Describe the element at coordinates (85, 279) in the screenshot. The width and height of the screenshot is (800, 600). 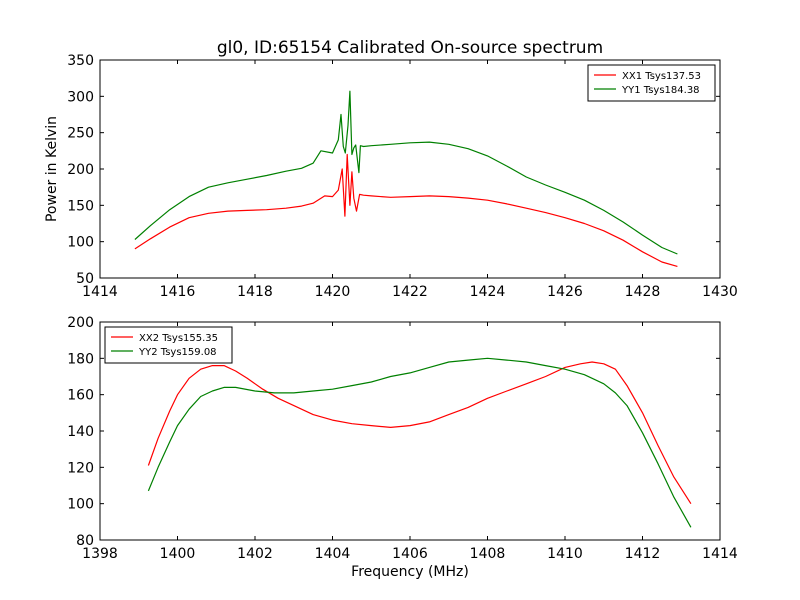
I see `y-tick-label: 50` at that location.